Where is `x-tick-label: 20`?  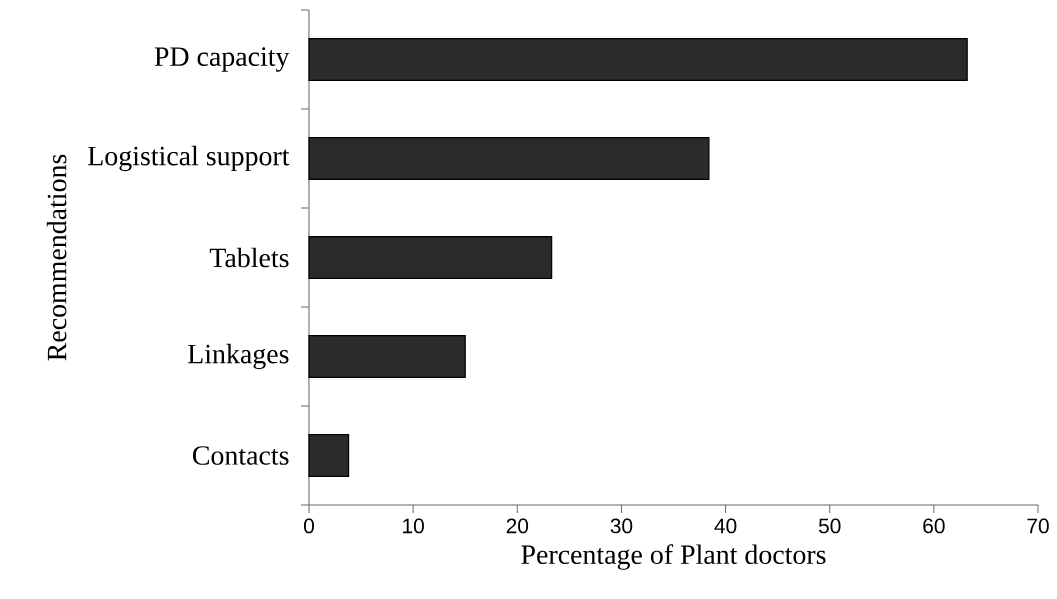
x-tick-label: 20 is located at coordinates (517, 526).